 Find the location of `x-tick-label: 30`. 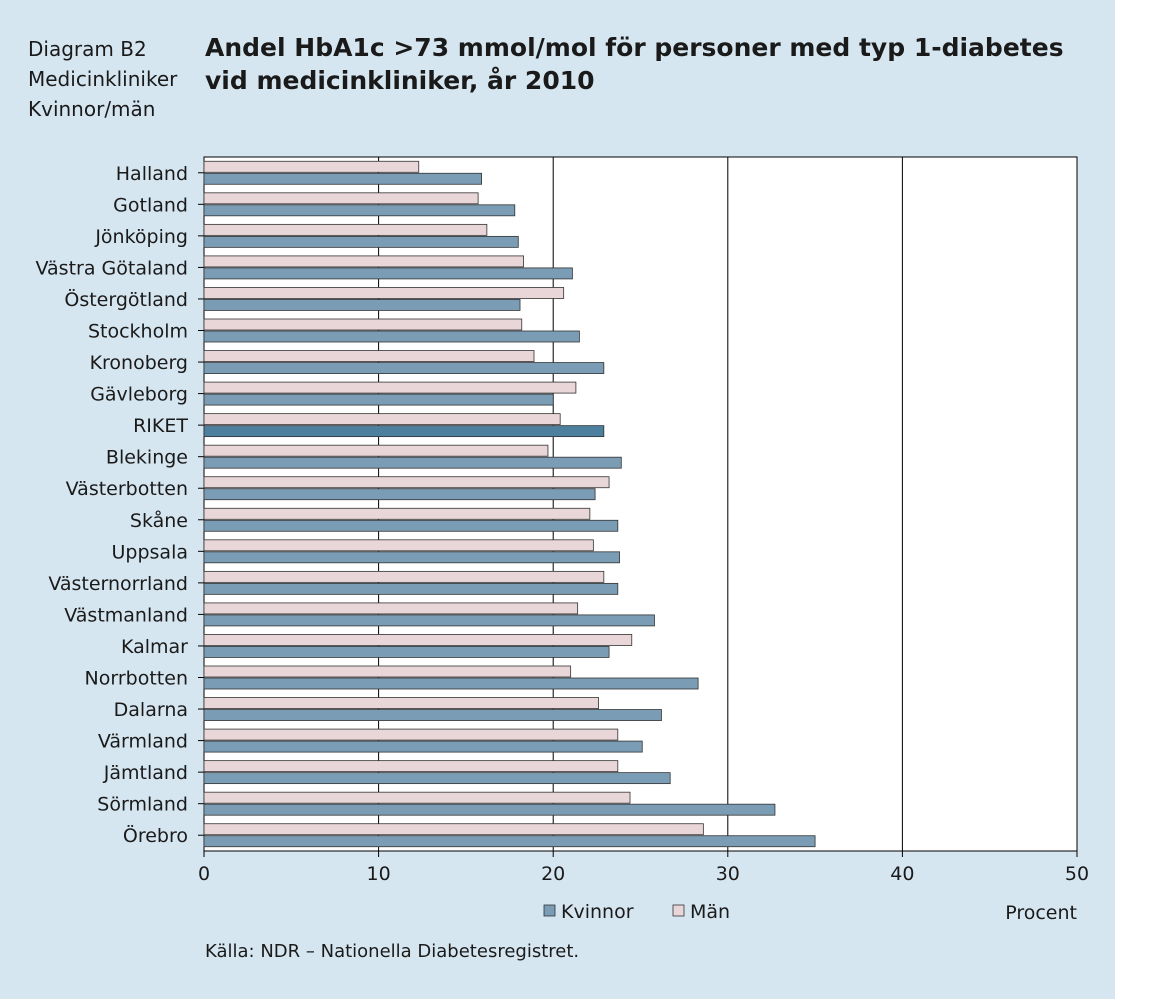

x-tick-label: 30 is located at coordinates (728, 874).